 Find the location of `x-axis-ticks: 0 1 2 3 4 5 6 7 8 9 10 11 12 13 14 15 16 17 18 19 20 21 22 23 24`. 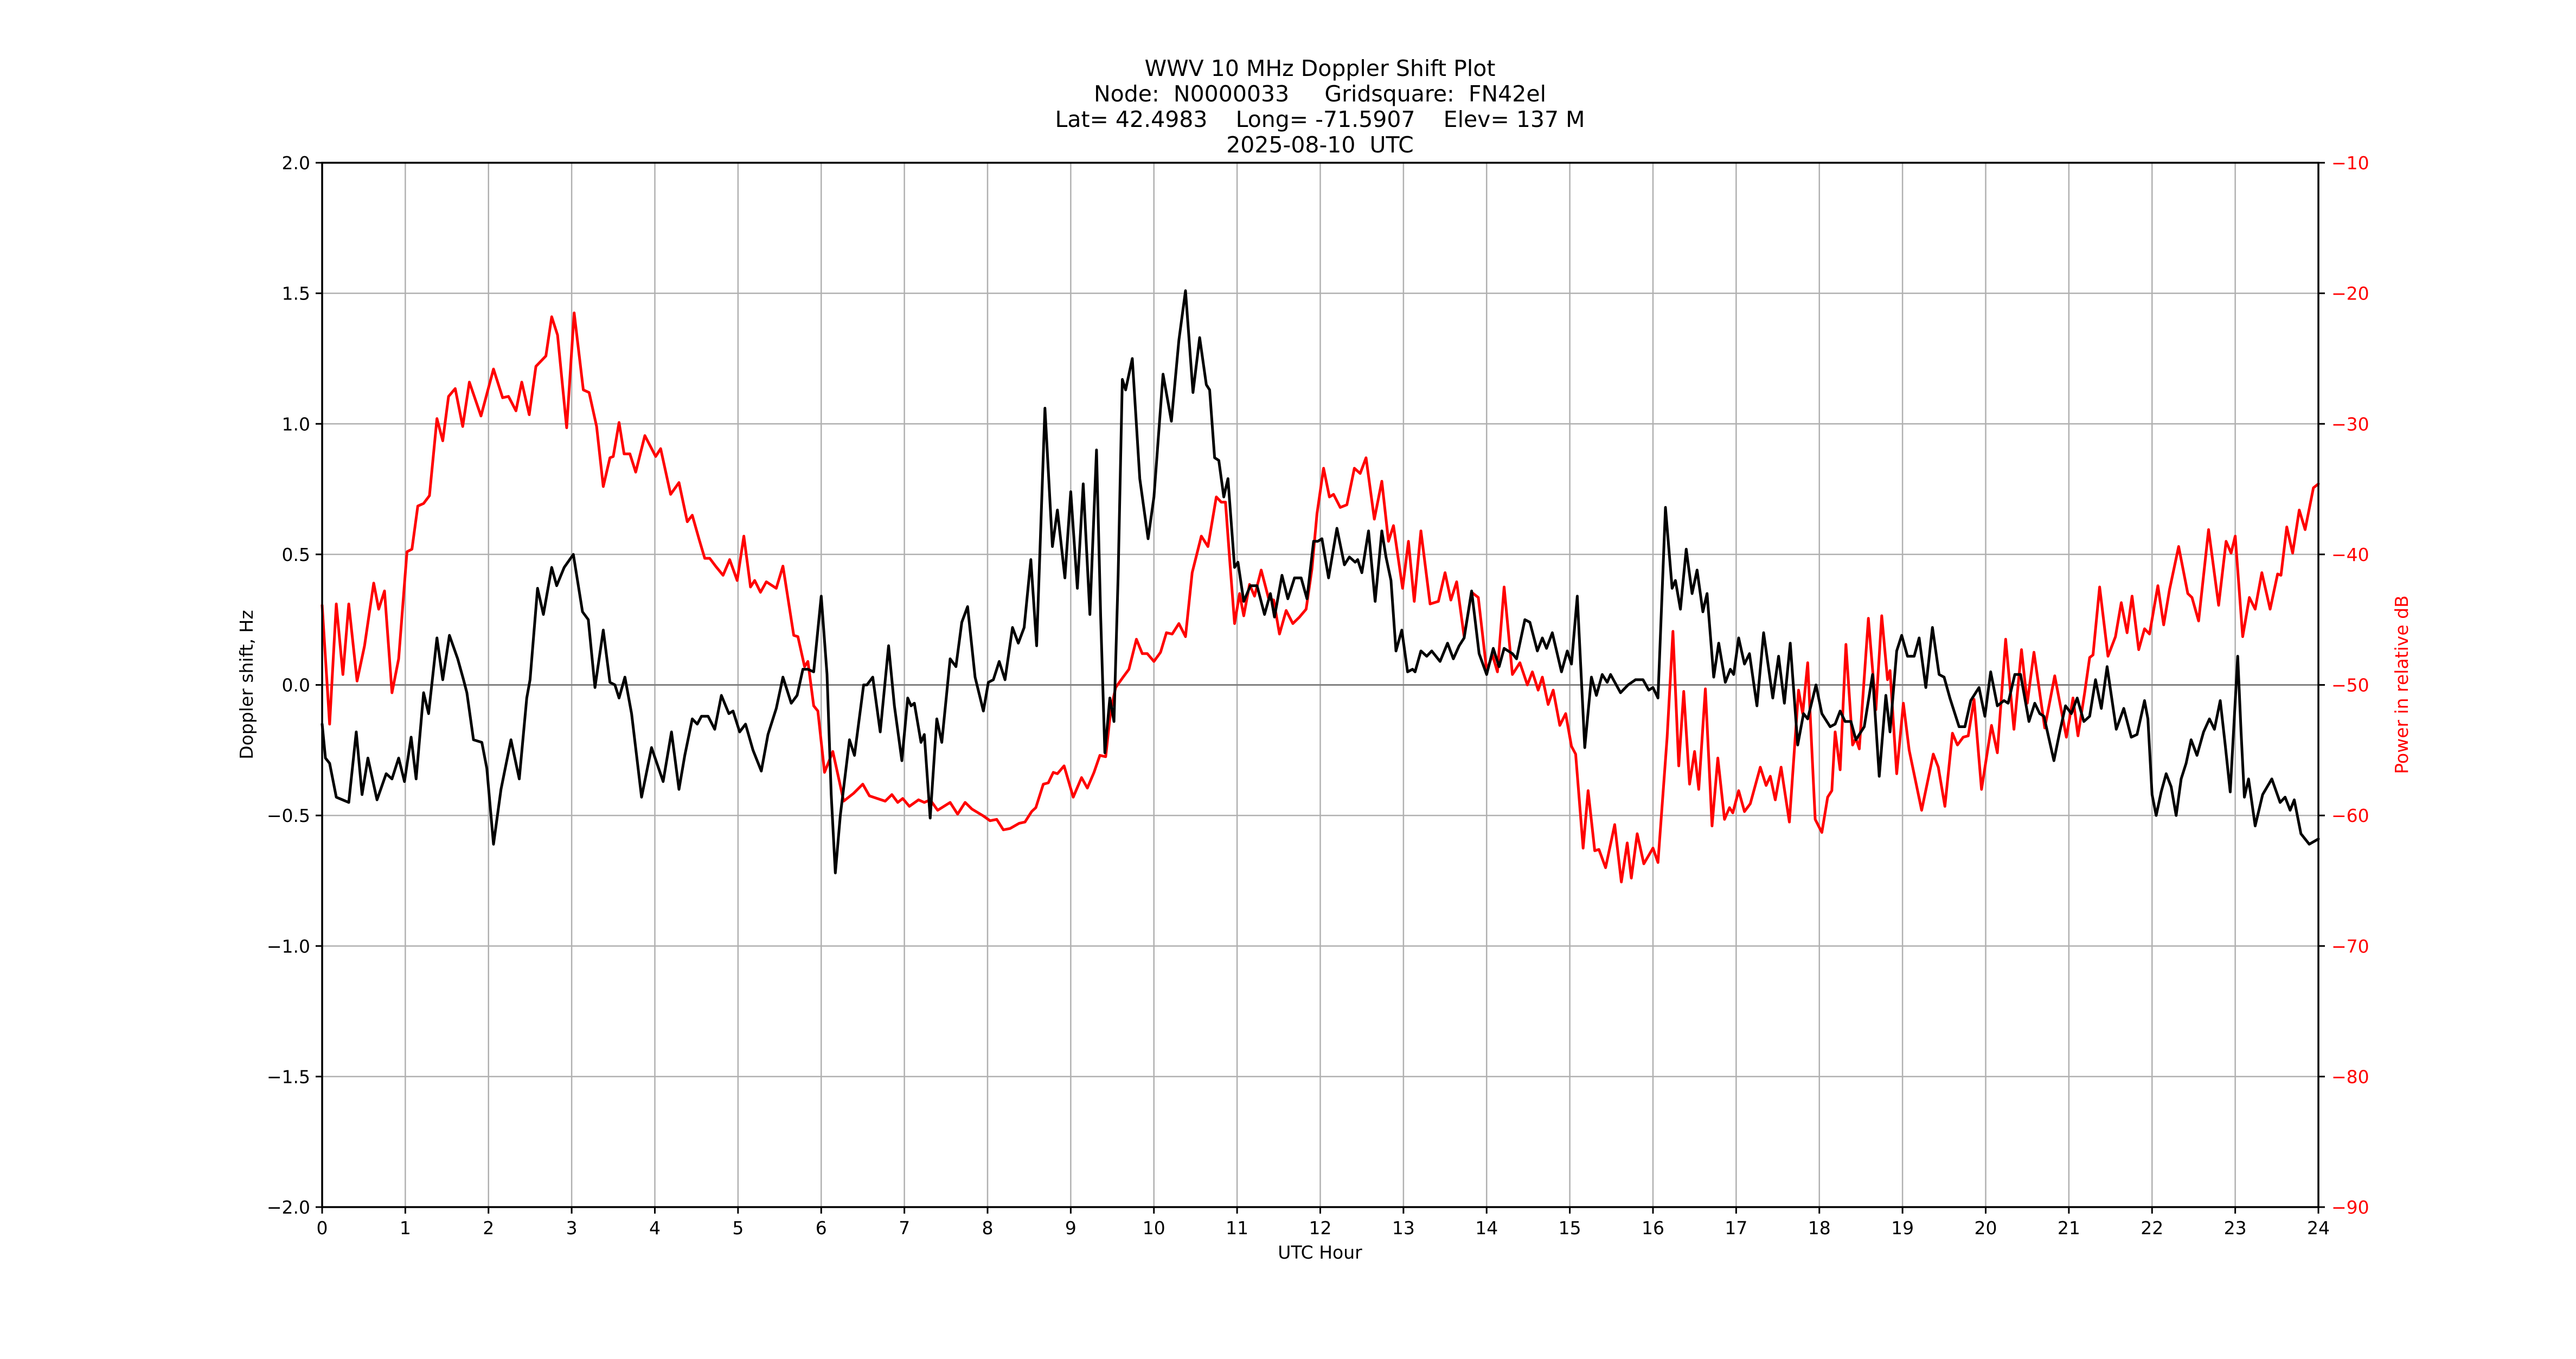

x-axis-ticks: 0 1 2 3 4 5 6 7 8 9 10 11 12 13 14 15 16 17 18 19 20 21 22 23 24 is located at coordinates (1323, 1223).